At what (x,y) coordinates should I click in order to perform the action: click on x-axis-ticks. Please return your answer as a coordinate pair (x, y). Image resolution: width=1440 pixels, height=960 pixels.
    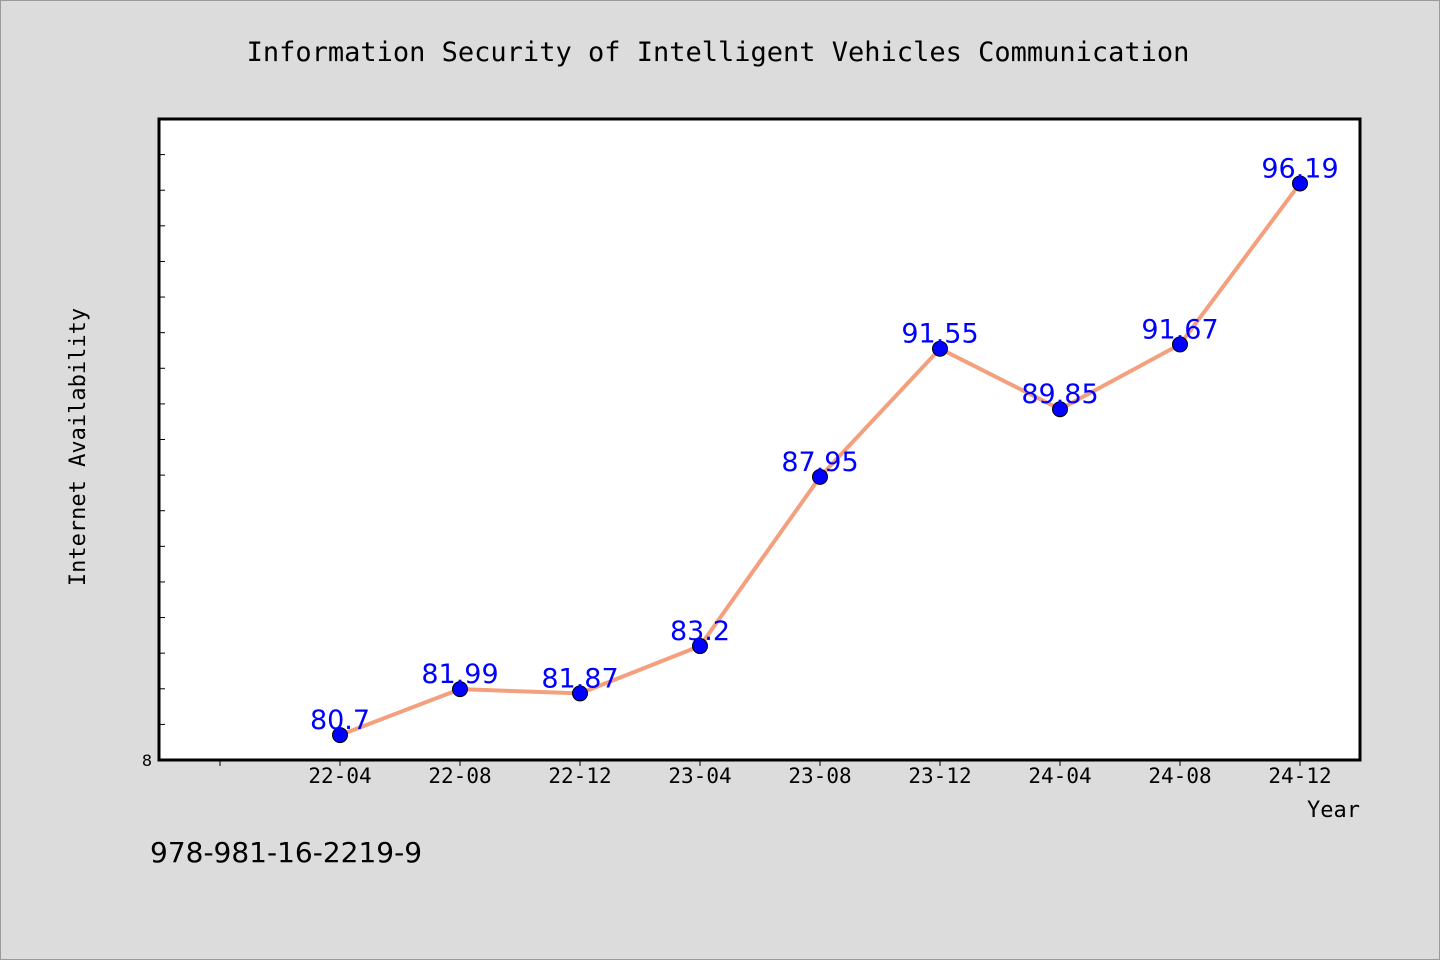
    Looking at the image, I should click on (760, 763).